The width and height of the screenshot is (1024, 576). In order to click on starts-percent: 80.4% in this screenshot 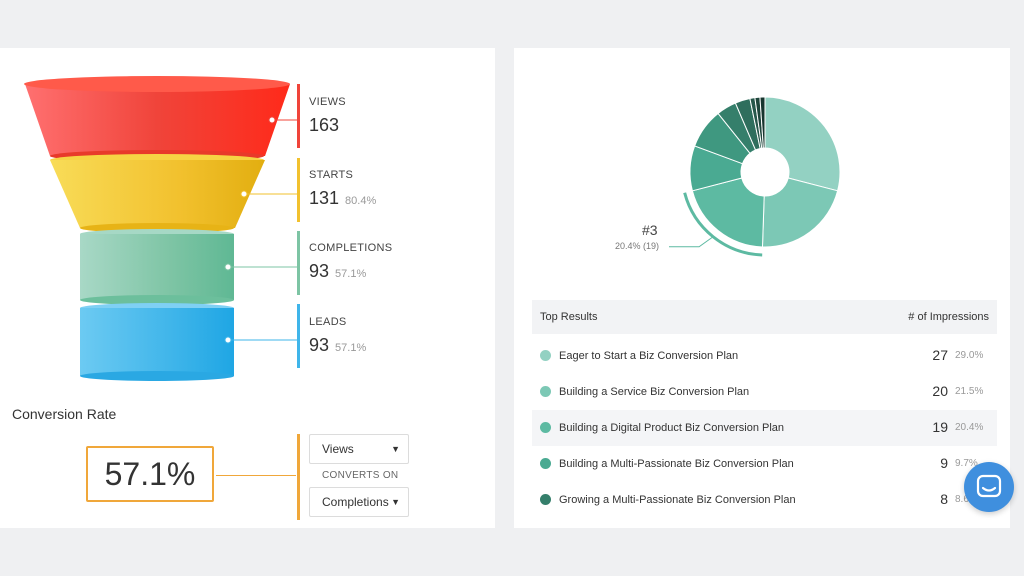, I will do `click(361, 201)`.